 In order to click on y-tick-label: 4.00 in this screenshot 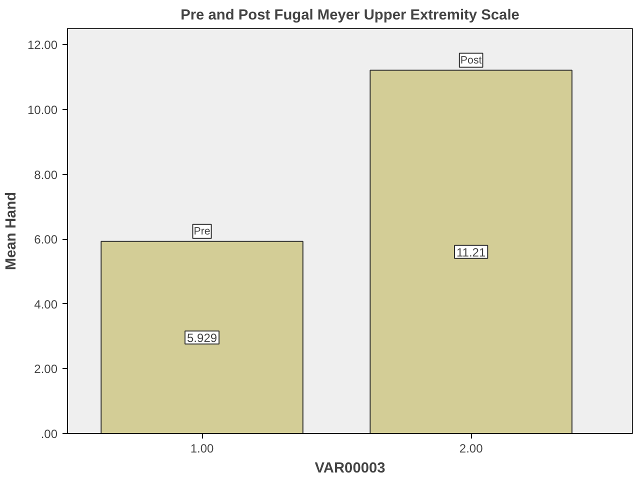, I will do `click(46, 304)`.